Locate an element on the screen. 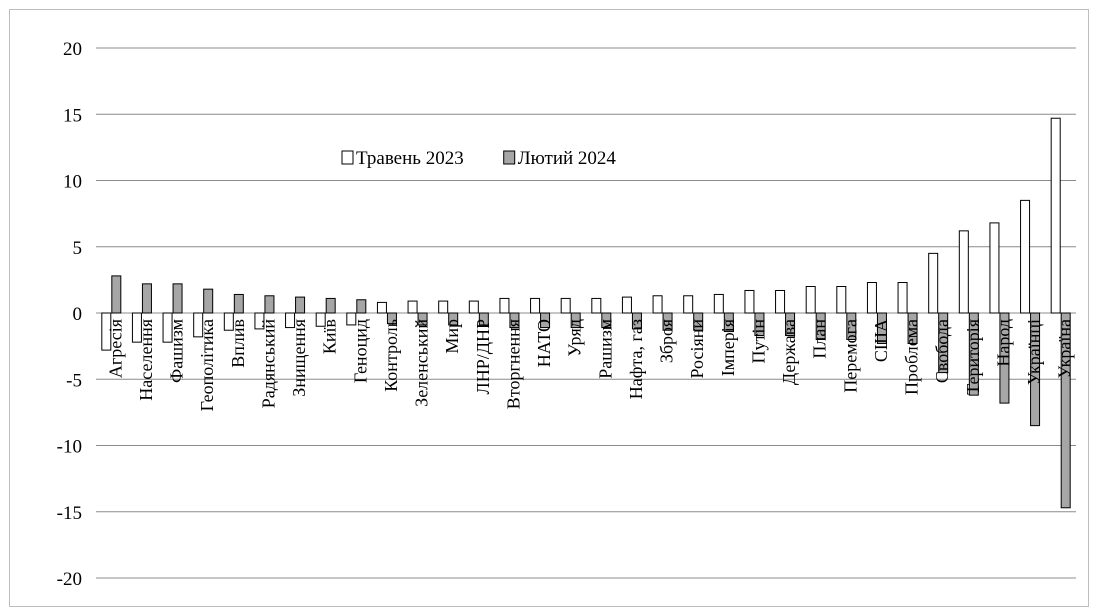 This screenshot has height=616, width=1099. category-label: Вплив is located at coordinates (238, 343).